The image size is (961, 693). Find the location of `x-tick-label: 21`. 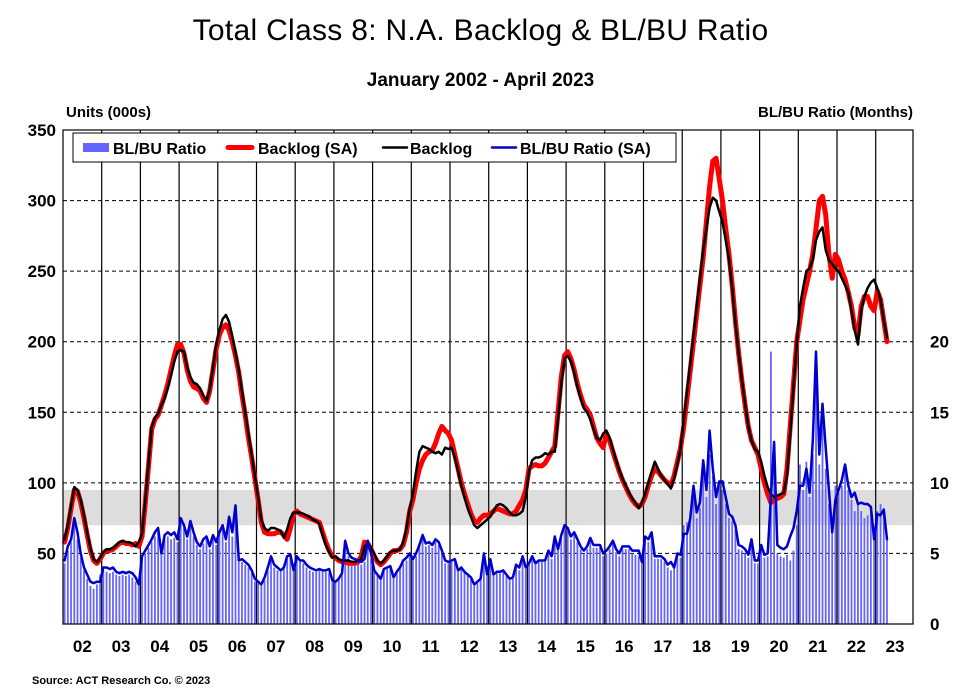

x-tick-label: 21 is located at coordinates (817, 646).